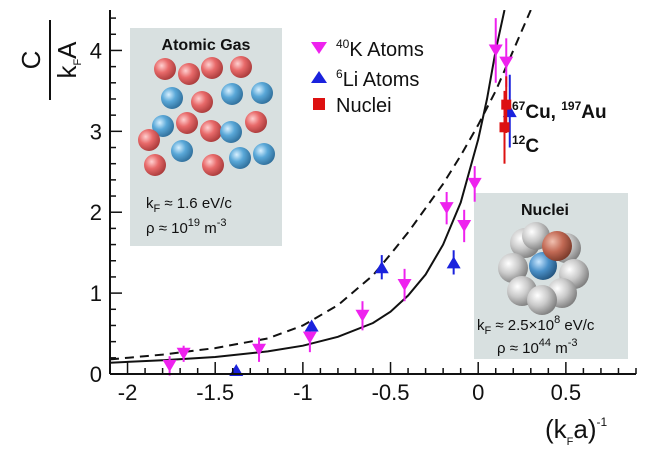 Image resolution: width=654 pixels, height=464 pixels. What do you see at coordinates (96, 374) in the screenshot?
I see `y-tick-label: 0` at bounding box center [96, 374].